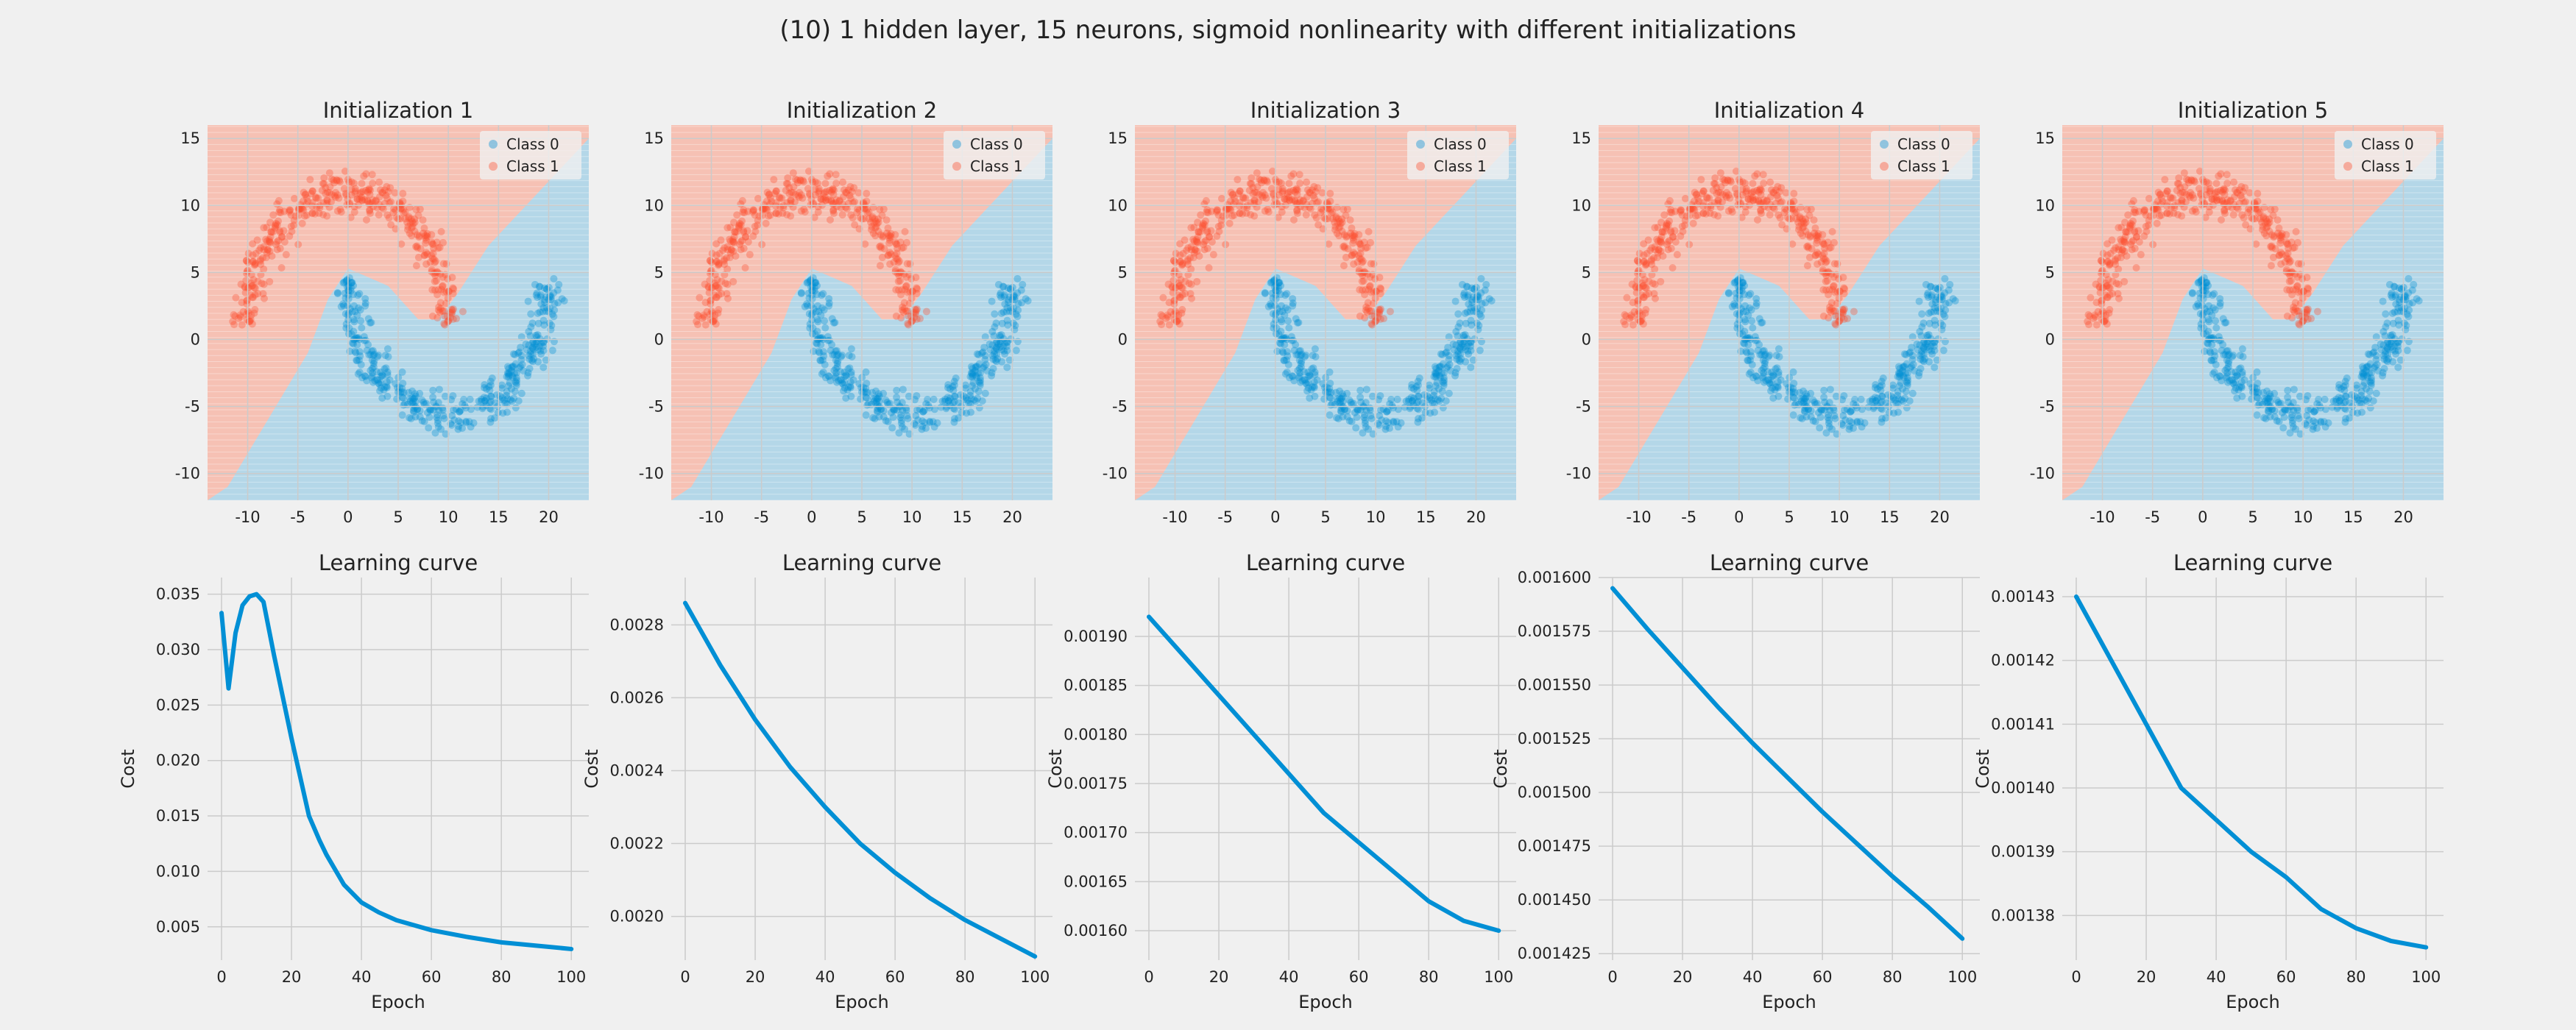 The height and width of the screenshot is (1030, 2576). I want to click on cost-line, so click(860, 780).